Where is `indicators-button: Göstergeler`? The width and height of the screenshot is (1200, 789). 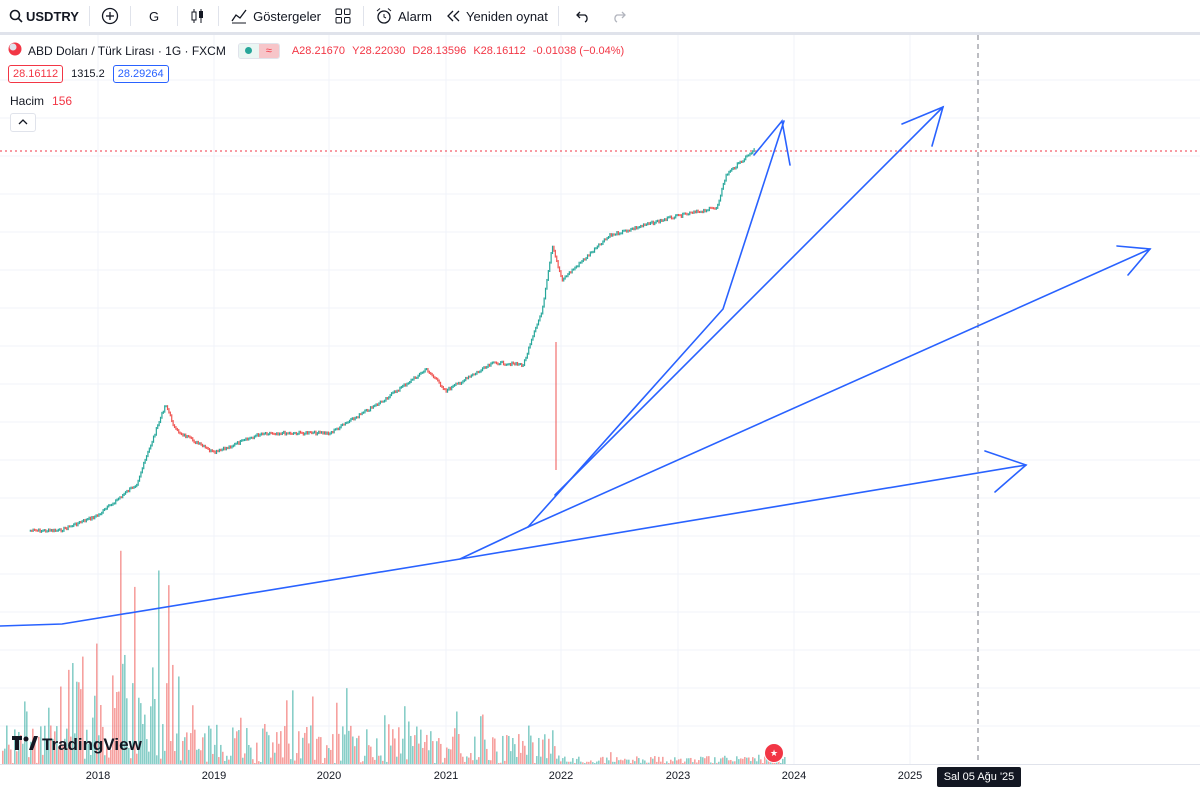
indicators-button: Göstergeler is located at coordinates (275, 16).